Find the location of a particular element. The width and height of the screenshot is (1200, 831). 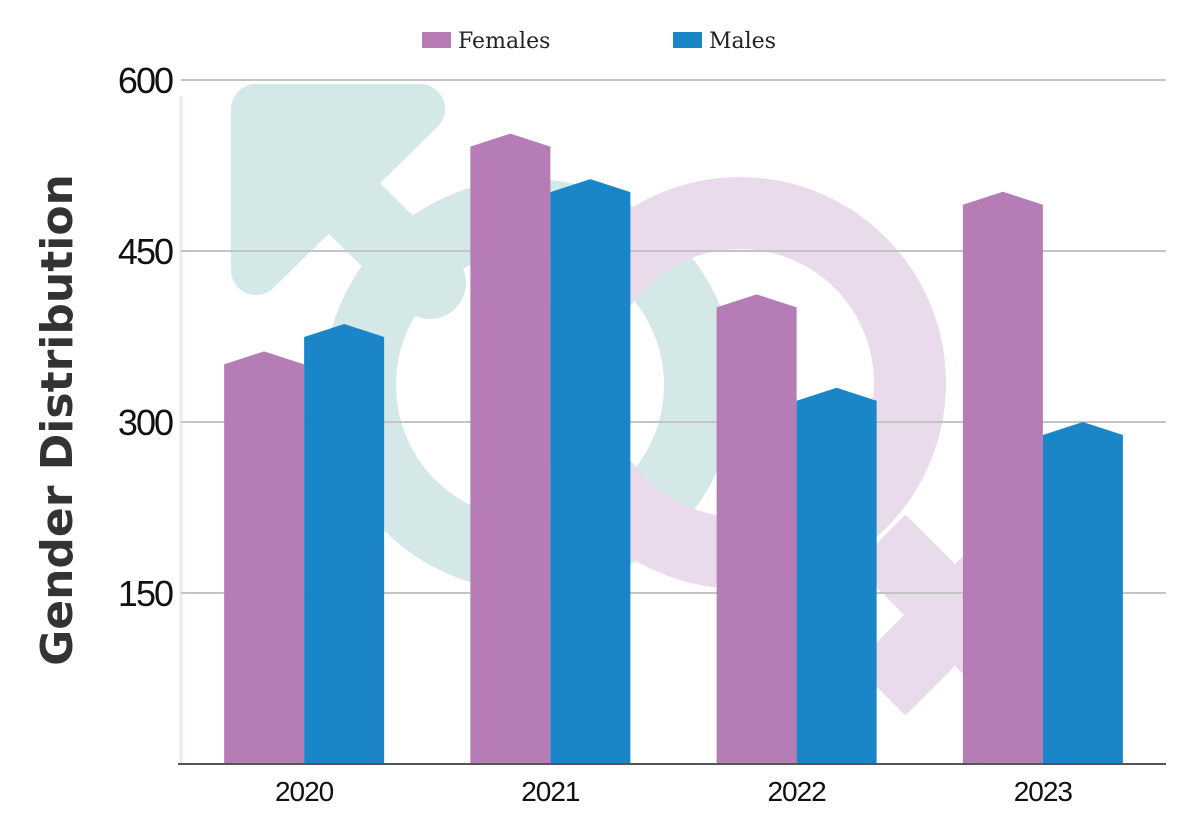

y-tick-label: 300 is located at coordinates (145, 422).